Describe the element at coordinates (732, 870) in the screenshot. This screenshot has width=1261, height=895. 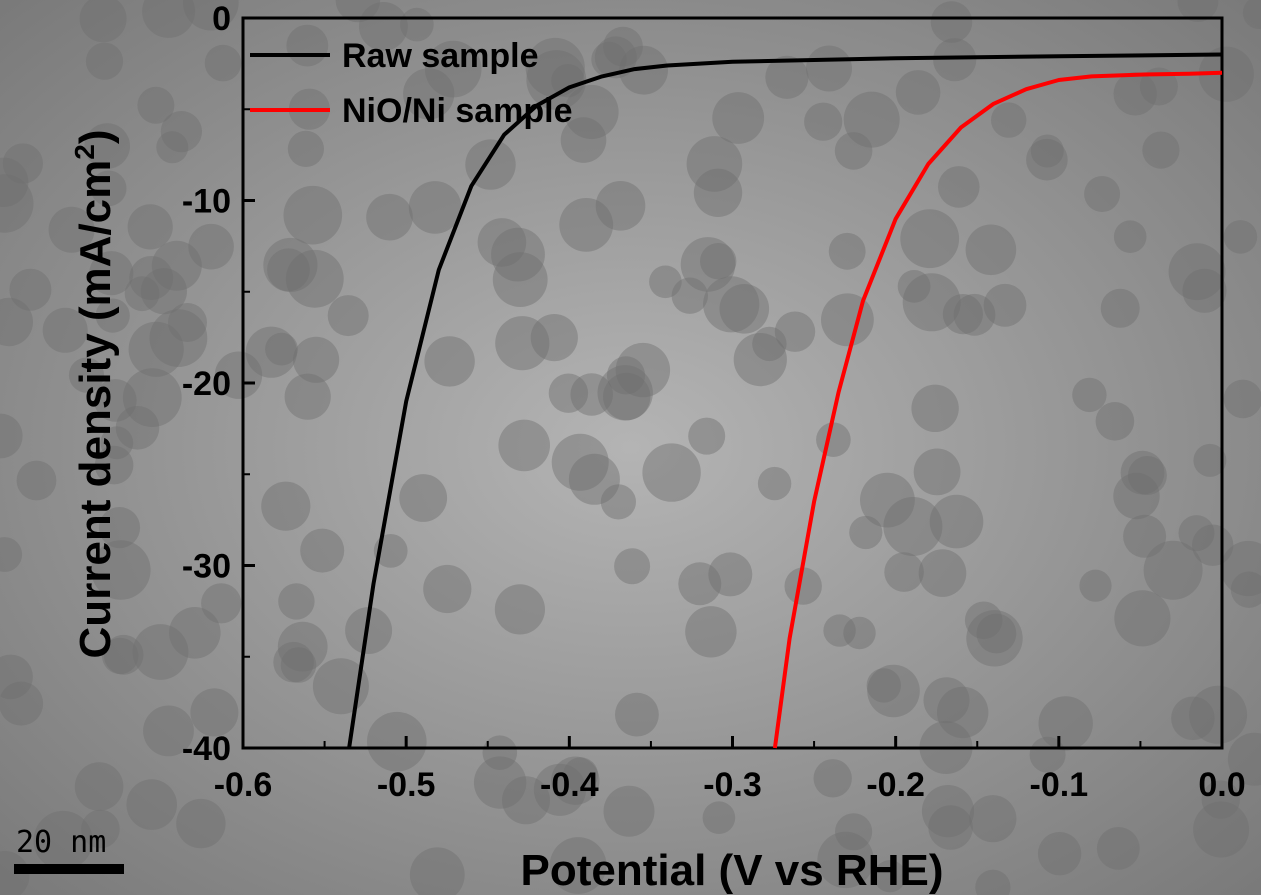
I see `x-axis-title: Potential (V vs RHE)` at that location.